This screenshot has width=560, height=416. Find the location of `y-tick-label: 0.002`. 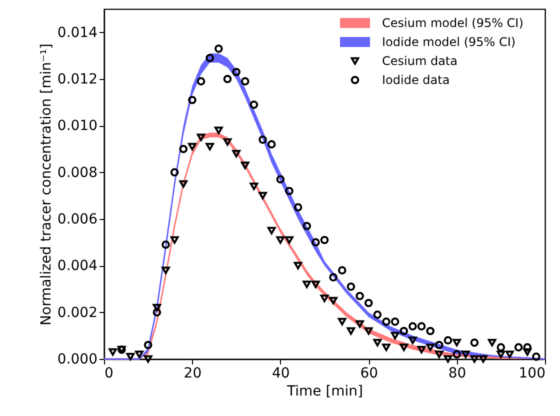

y-tick-label: 0.002 is located at coordinates (77, 312).